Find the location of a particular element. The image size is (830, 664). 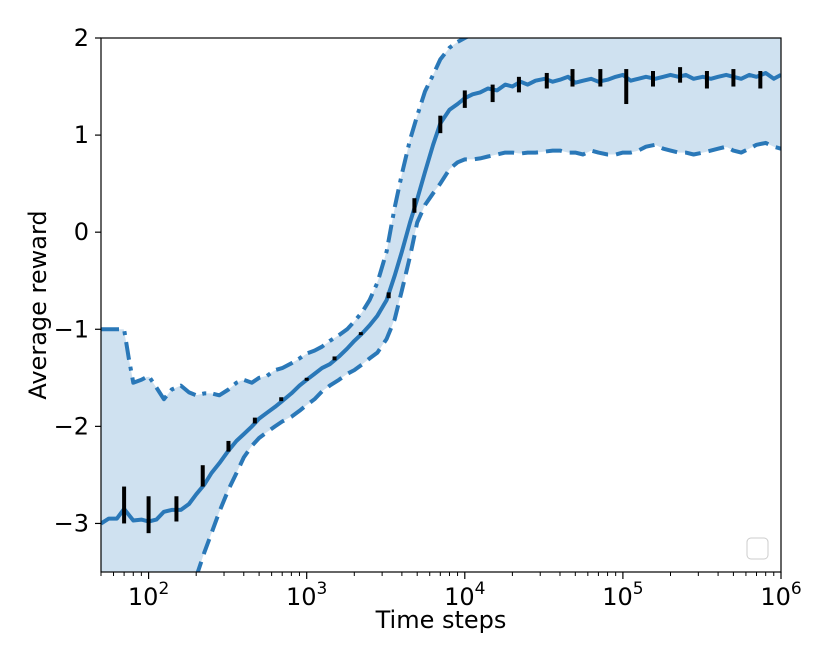

x-tick-label: 10² is located at coordinates (148, 595).